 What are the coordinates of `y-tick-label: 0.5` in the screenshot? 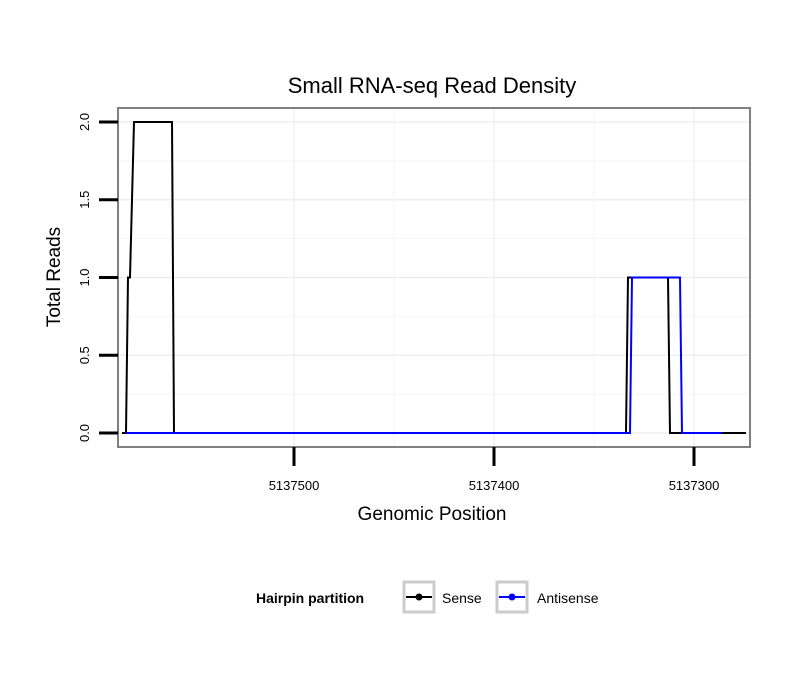 It's located at (84, 355).